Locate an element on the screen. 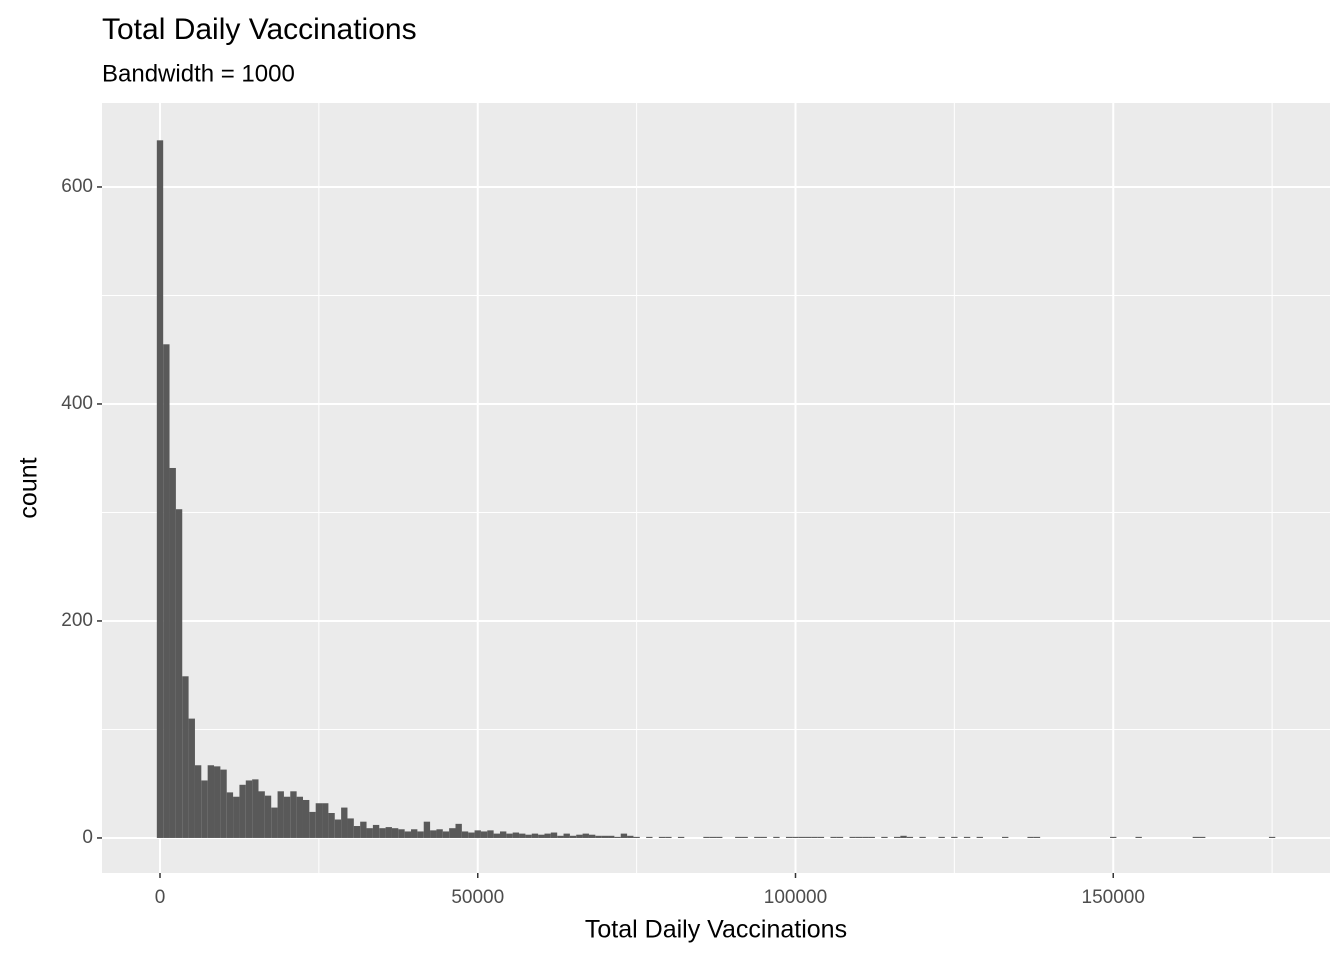 The height and width of the screenshot is (965, 1344). x-tick-label: 100000 is located at coordinates (795, 897).